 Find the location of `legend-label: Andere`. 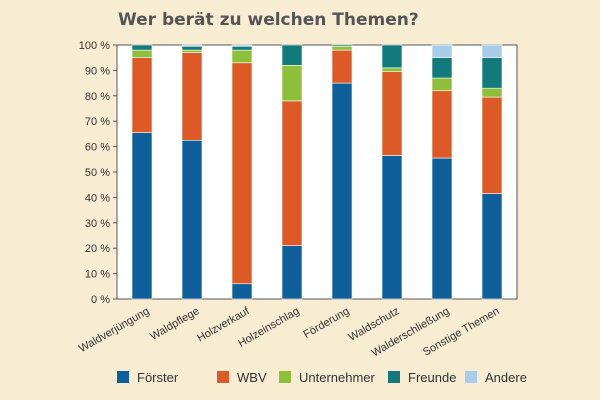

legend-label: Andere is located at coordinates (506, 377).